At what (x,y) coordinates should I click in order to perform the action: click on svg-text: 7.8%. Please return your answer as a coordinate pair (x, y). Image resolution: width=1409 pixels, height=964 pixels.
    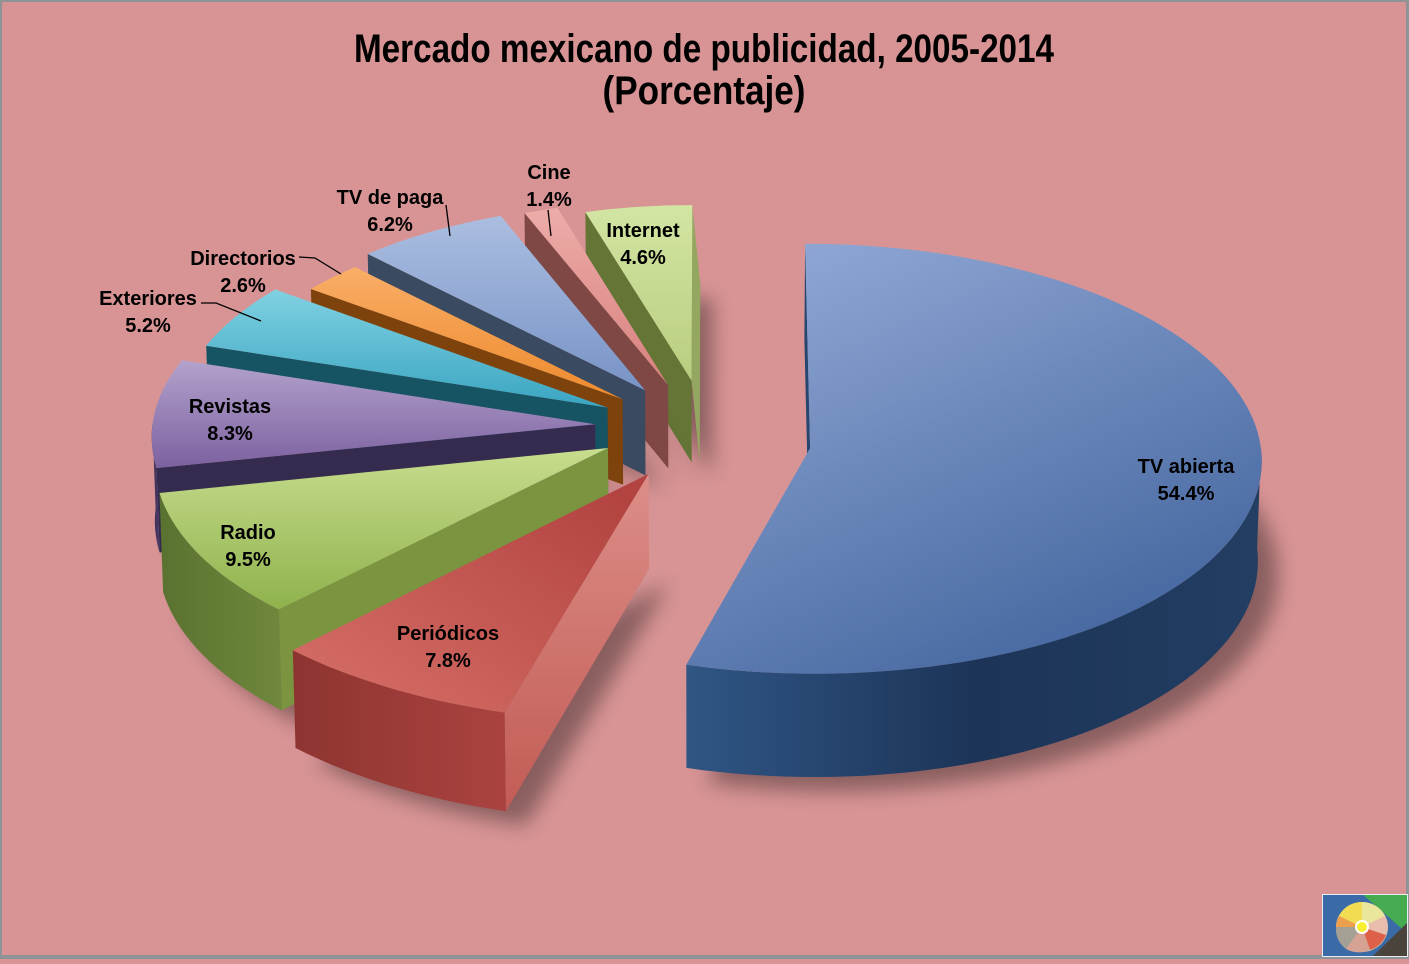
    Looking at the image, I should click on (448, 661).